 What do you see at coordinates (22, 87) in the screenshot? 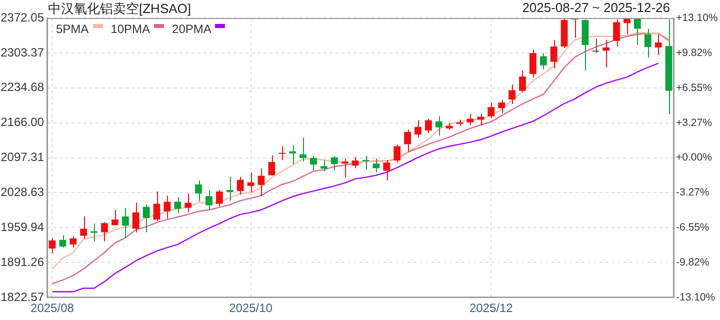
I see `y-tick-label: 2234.68` at bounding box center [22, 87].